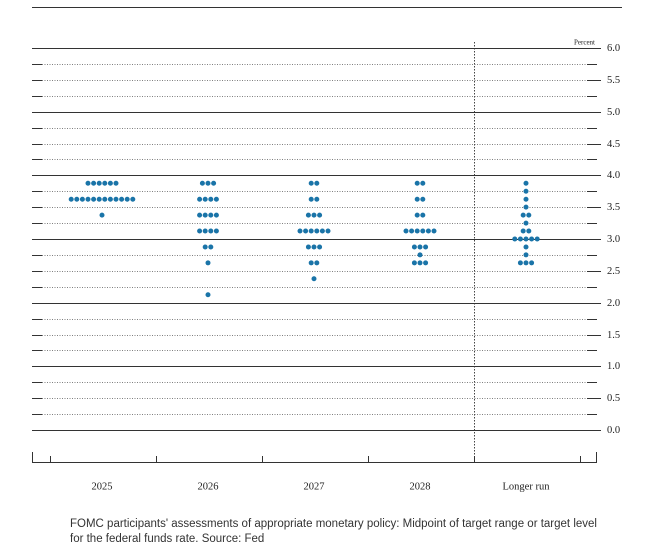  Describe the element at coordinates (613, 271) in the screenshot. I see `y-tick-label: 2.5` at that location.